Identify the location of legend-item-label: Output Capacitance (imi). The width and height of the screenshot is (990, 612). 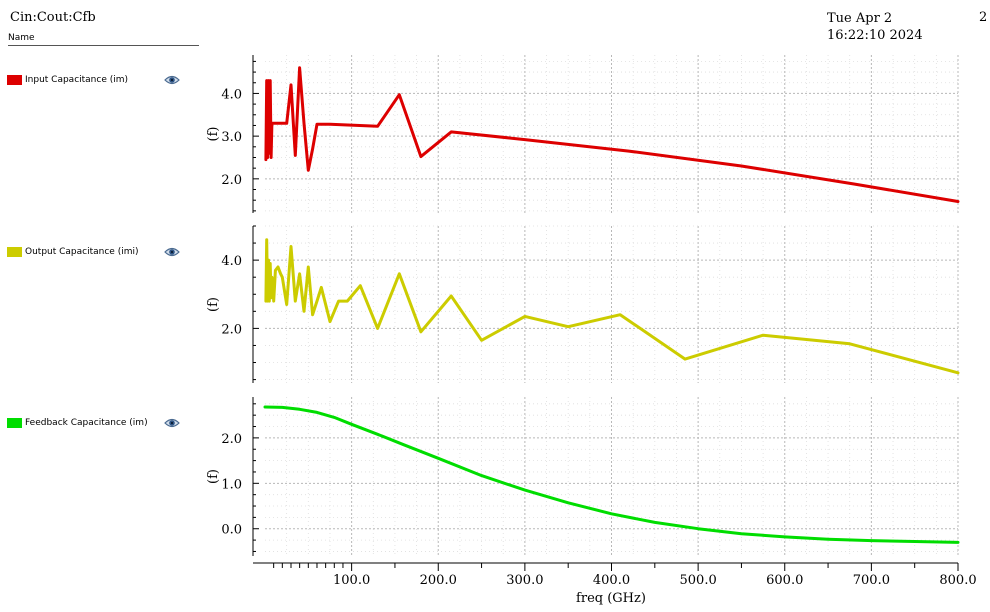
(82, 252).